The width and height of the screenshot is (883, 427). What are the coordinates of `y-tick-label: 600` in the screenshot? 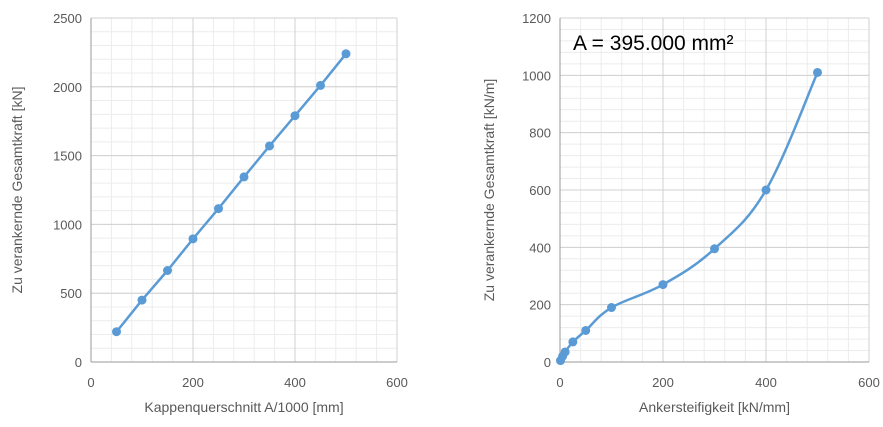 It's located at (540, 190).